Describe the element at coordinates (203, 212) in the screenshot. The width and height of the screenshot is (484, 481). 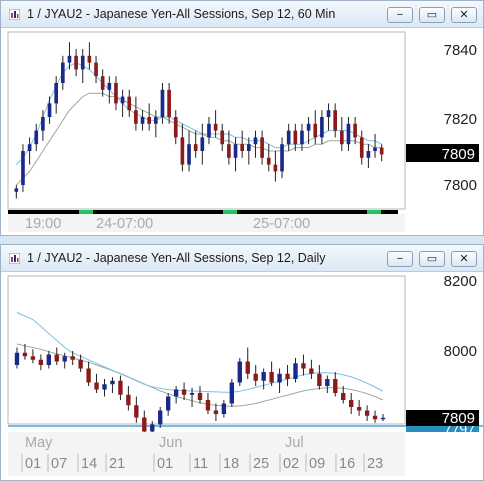
I see `session-bar` at that location.